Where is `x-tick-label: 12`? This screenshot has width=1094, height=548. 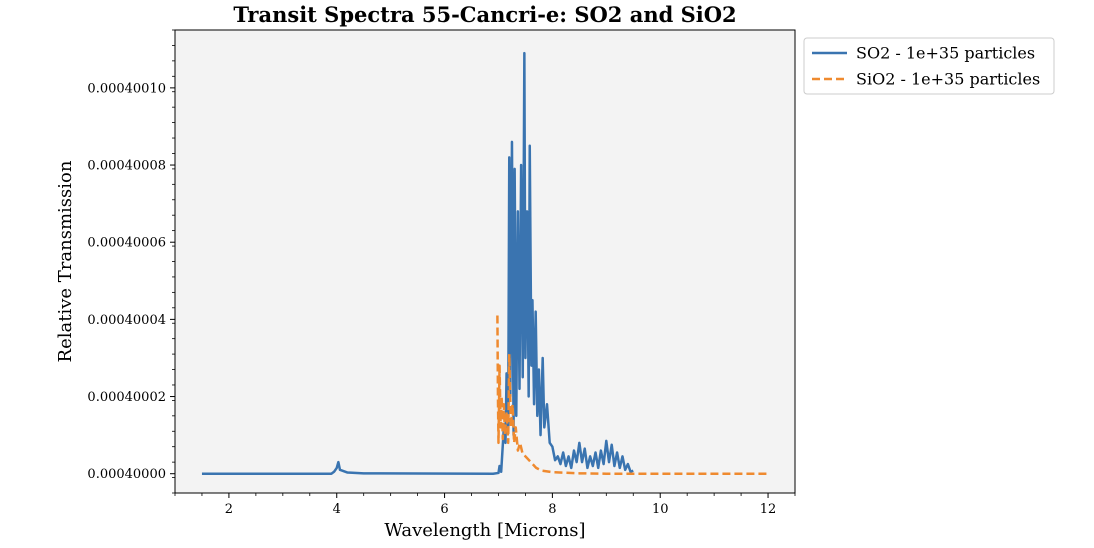 x-tick-label: 12 is located at coordinates (768, 509).